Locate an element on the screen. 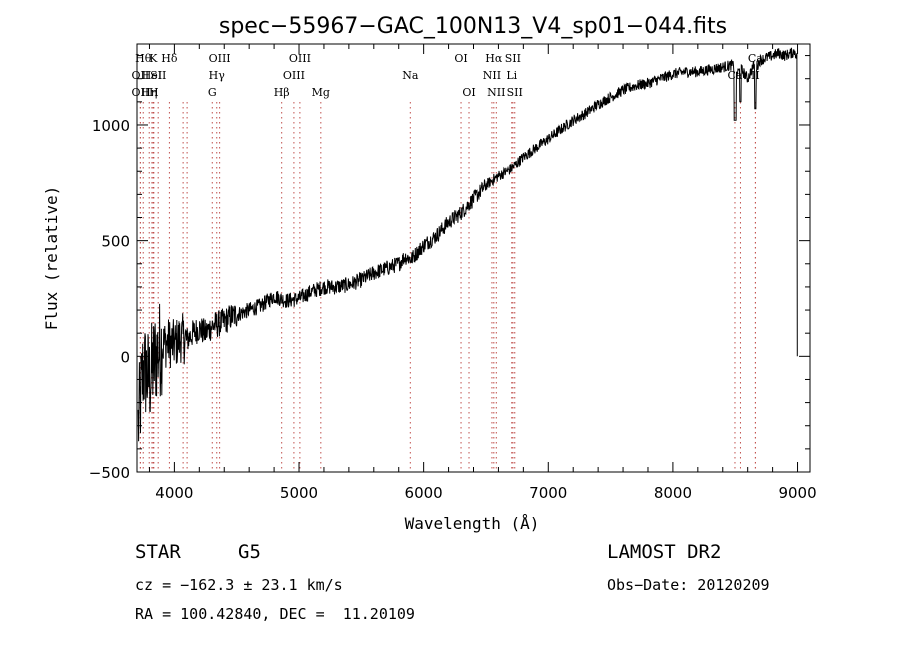  spectral-line-label: Na is located at coordinates (410, 75).